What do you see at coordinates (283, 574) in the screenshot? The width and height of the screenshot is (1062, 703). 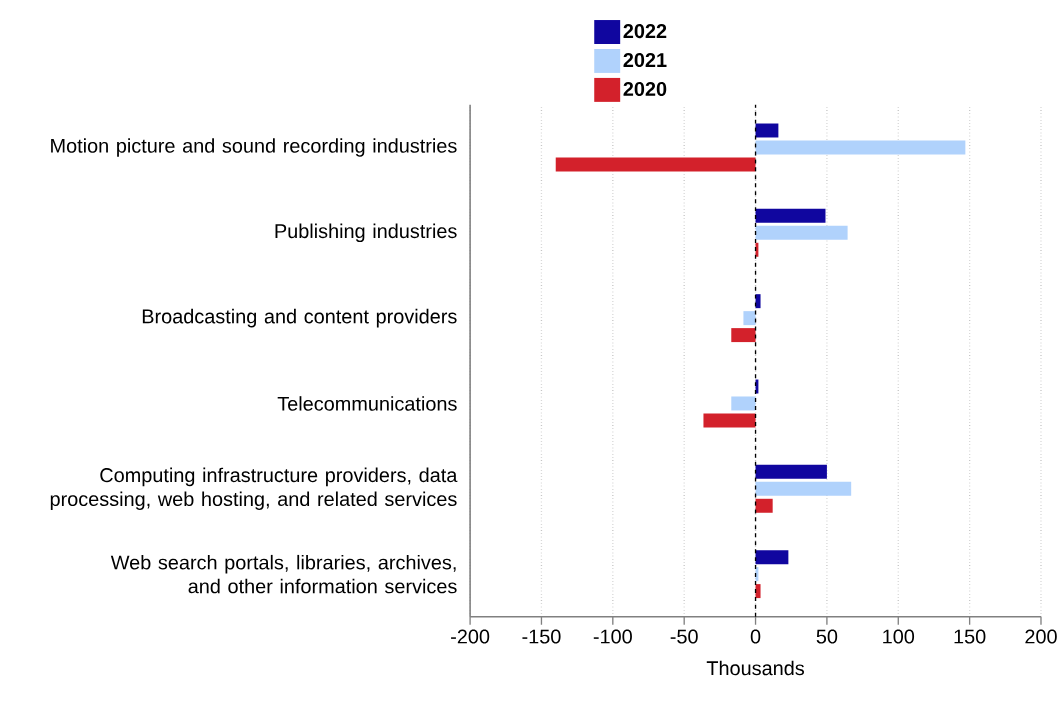 I see `y-tick-label: Web search portals, libraries, archives, and other information services` at bounding box center [283, 574].